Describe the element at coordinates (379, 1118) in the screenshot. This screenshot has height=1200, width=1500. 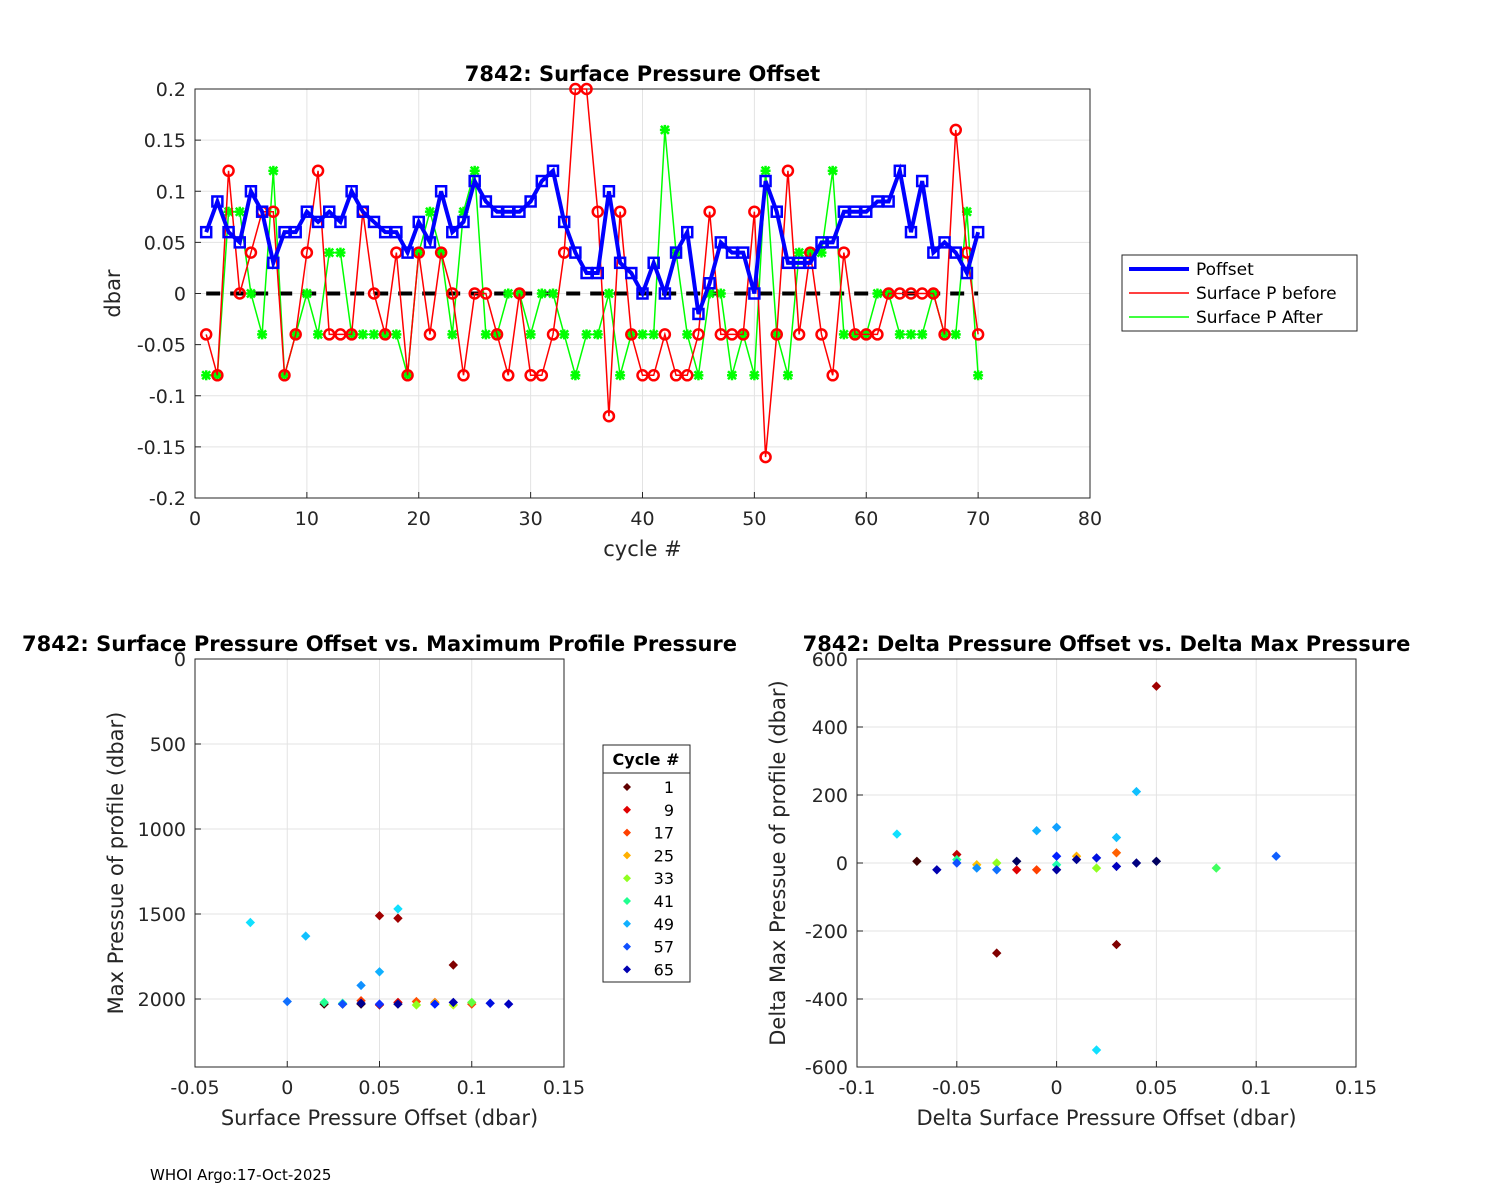
I see `x-axis-label: Surface Pressure Offset (dbar)` at that location.